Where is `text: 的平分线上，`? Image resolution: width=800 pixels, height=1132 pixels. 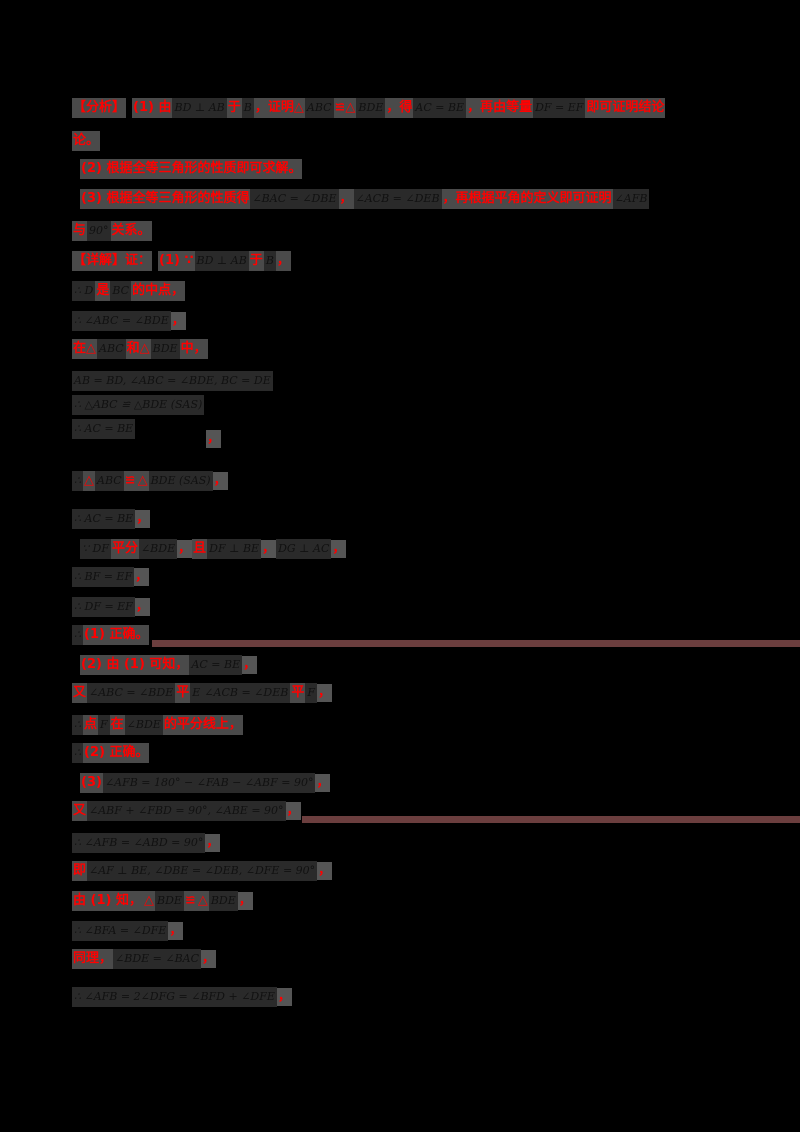 text: 的平分线上， is located at coordinates (202, 725).